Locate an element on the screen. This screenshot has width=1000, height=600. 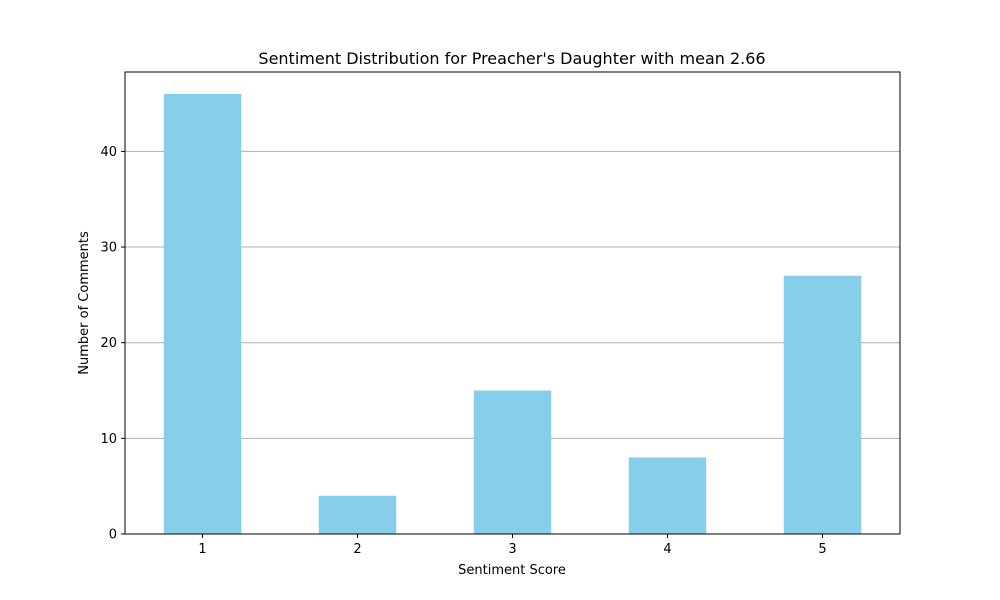
y-axis-ticks: 0 10 20 30 40 is located at coordinates (112, 344).